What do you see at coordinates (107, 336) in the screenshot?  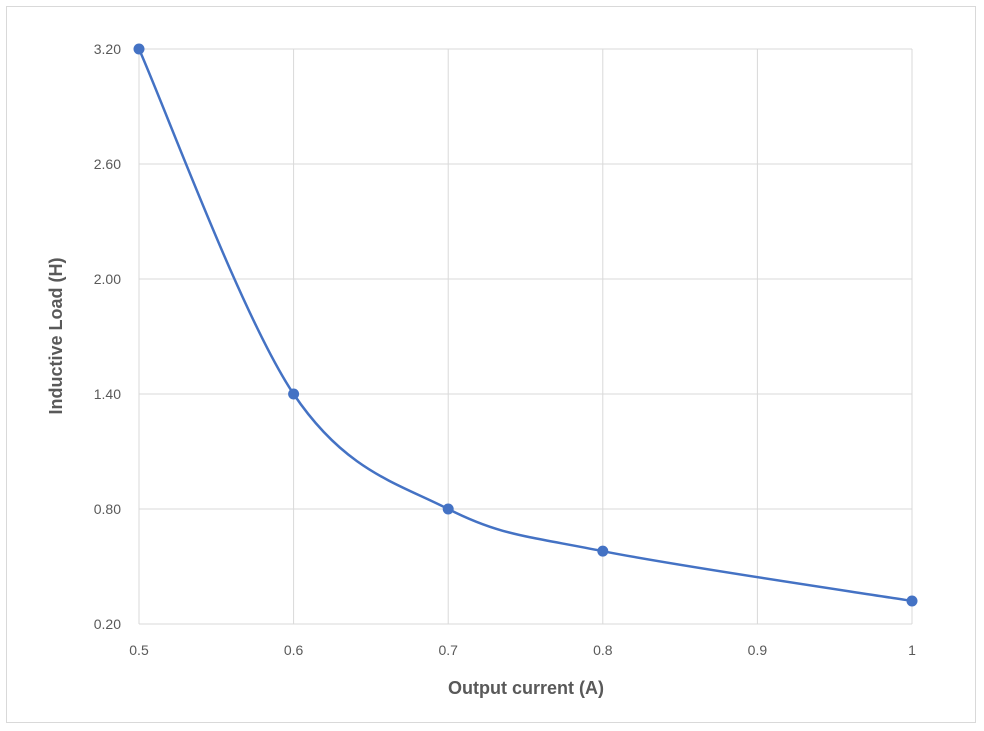 I see `y-tick-labels: 0.20 0.80 1.40 2.00 2.60 3.20` at bounding box center [107, 336].